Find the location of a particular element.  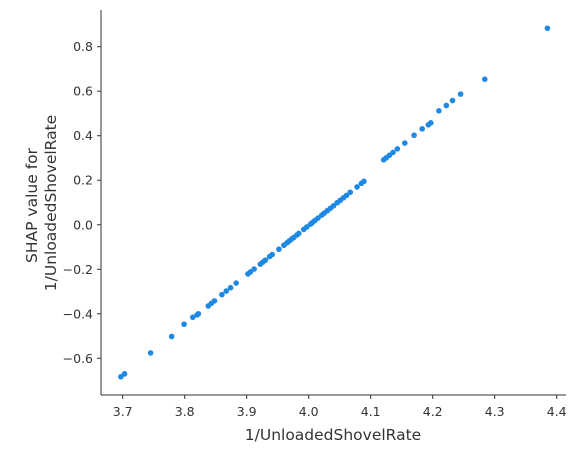

x-tick-label: 4.4 is located at coordinates (557, 411).